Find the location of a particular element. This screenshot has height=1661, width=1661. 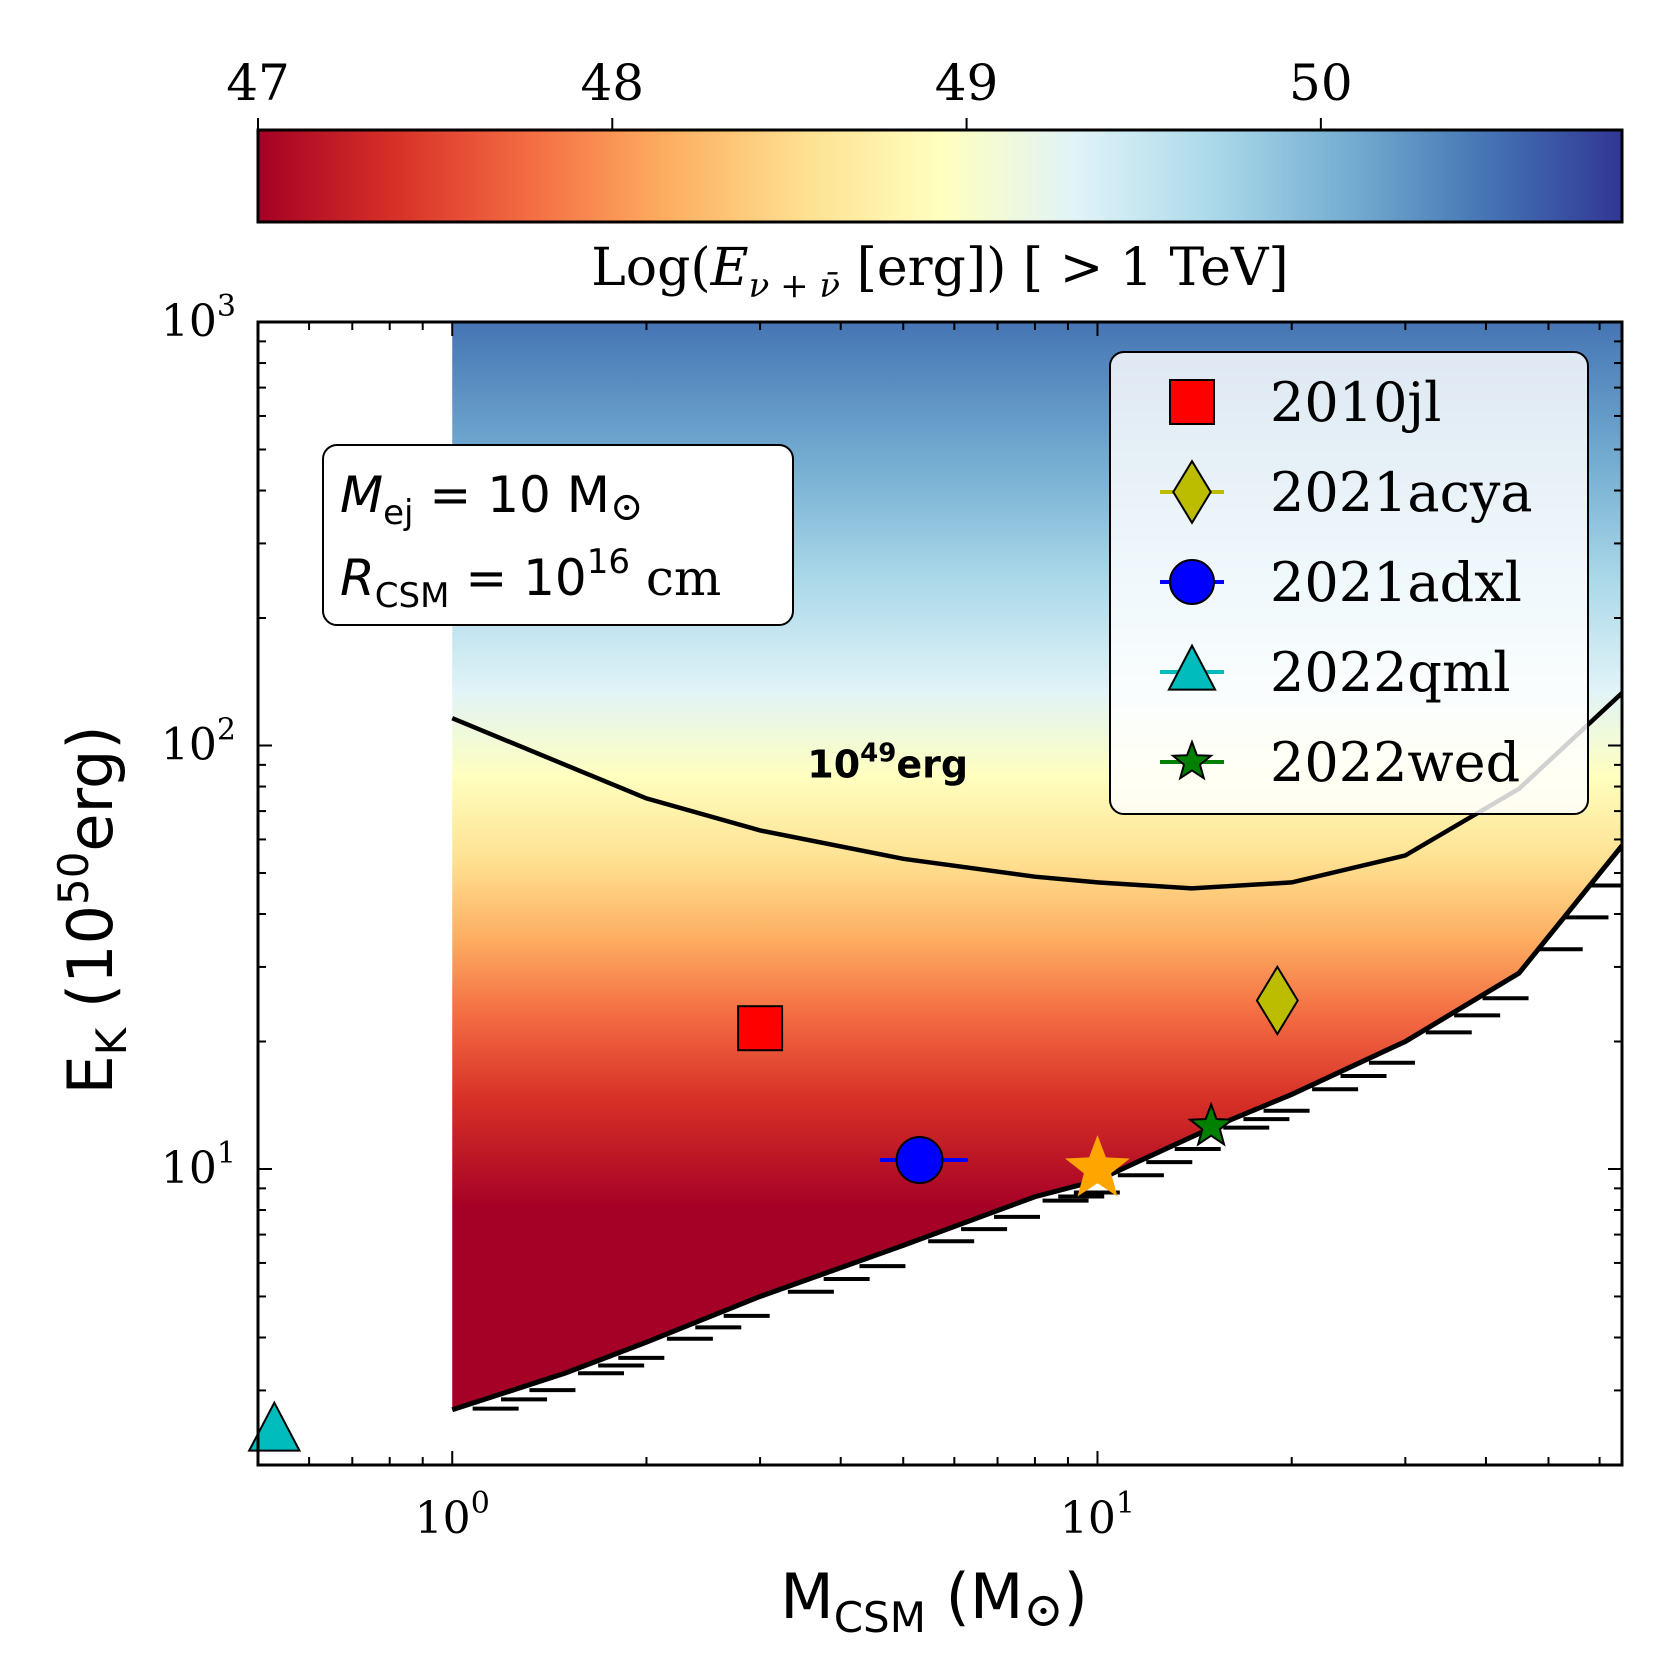

colorbar-tick-label: 47 is located at coordinates (258, 83).